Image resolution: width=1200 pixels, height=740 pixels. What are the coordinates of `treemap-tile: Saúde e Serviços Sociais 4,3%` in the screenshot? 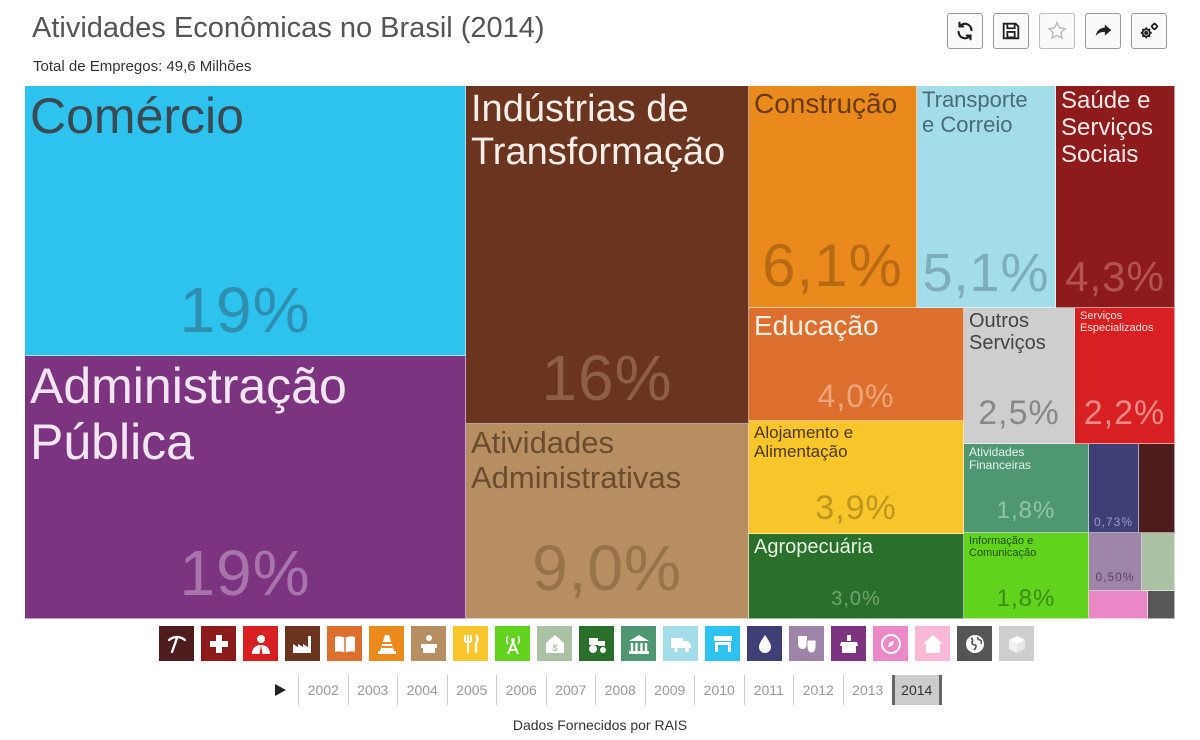 It's located at (1115, 197).